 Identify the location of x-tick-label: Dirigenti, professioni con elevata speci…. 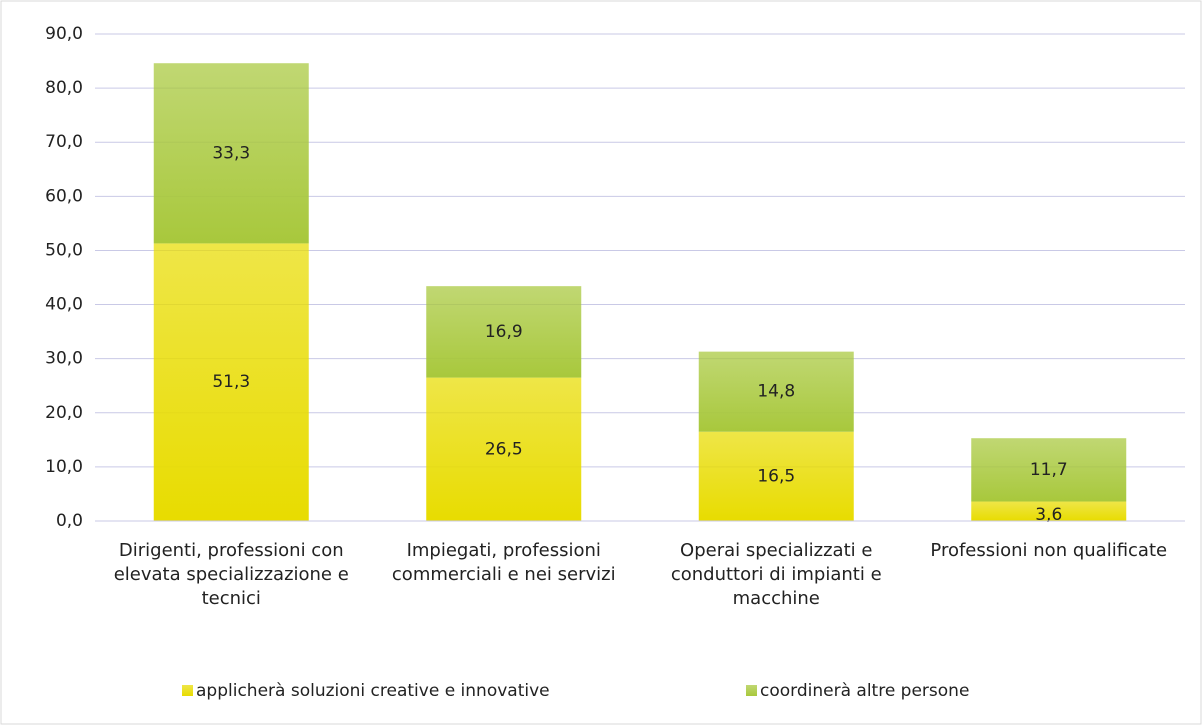
(231, 574).